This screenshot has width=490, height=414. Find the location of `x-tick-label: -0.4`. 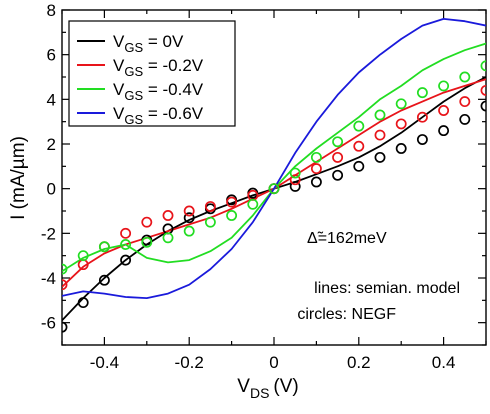

x-tick-label: -0.4 is located at coordinates (104, 362).